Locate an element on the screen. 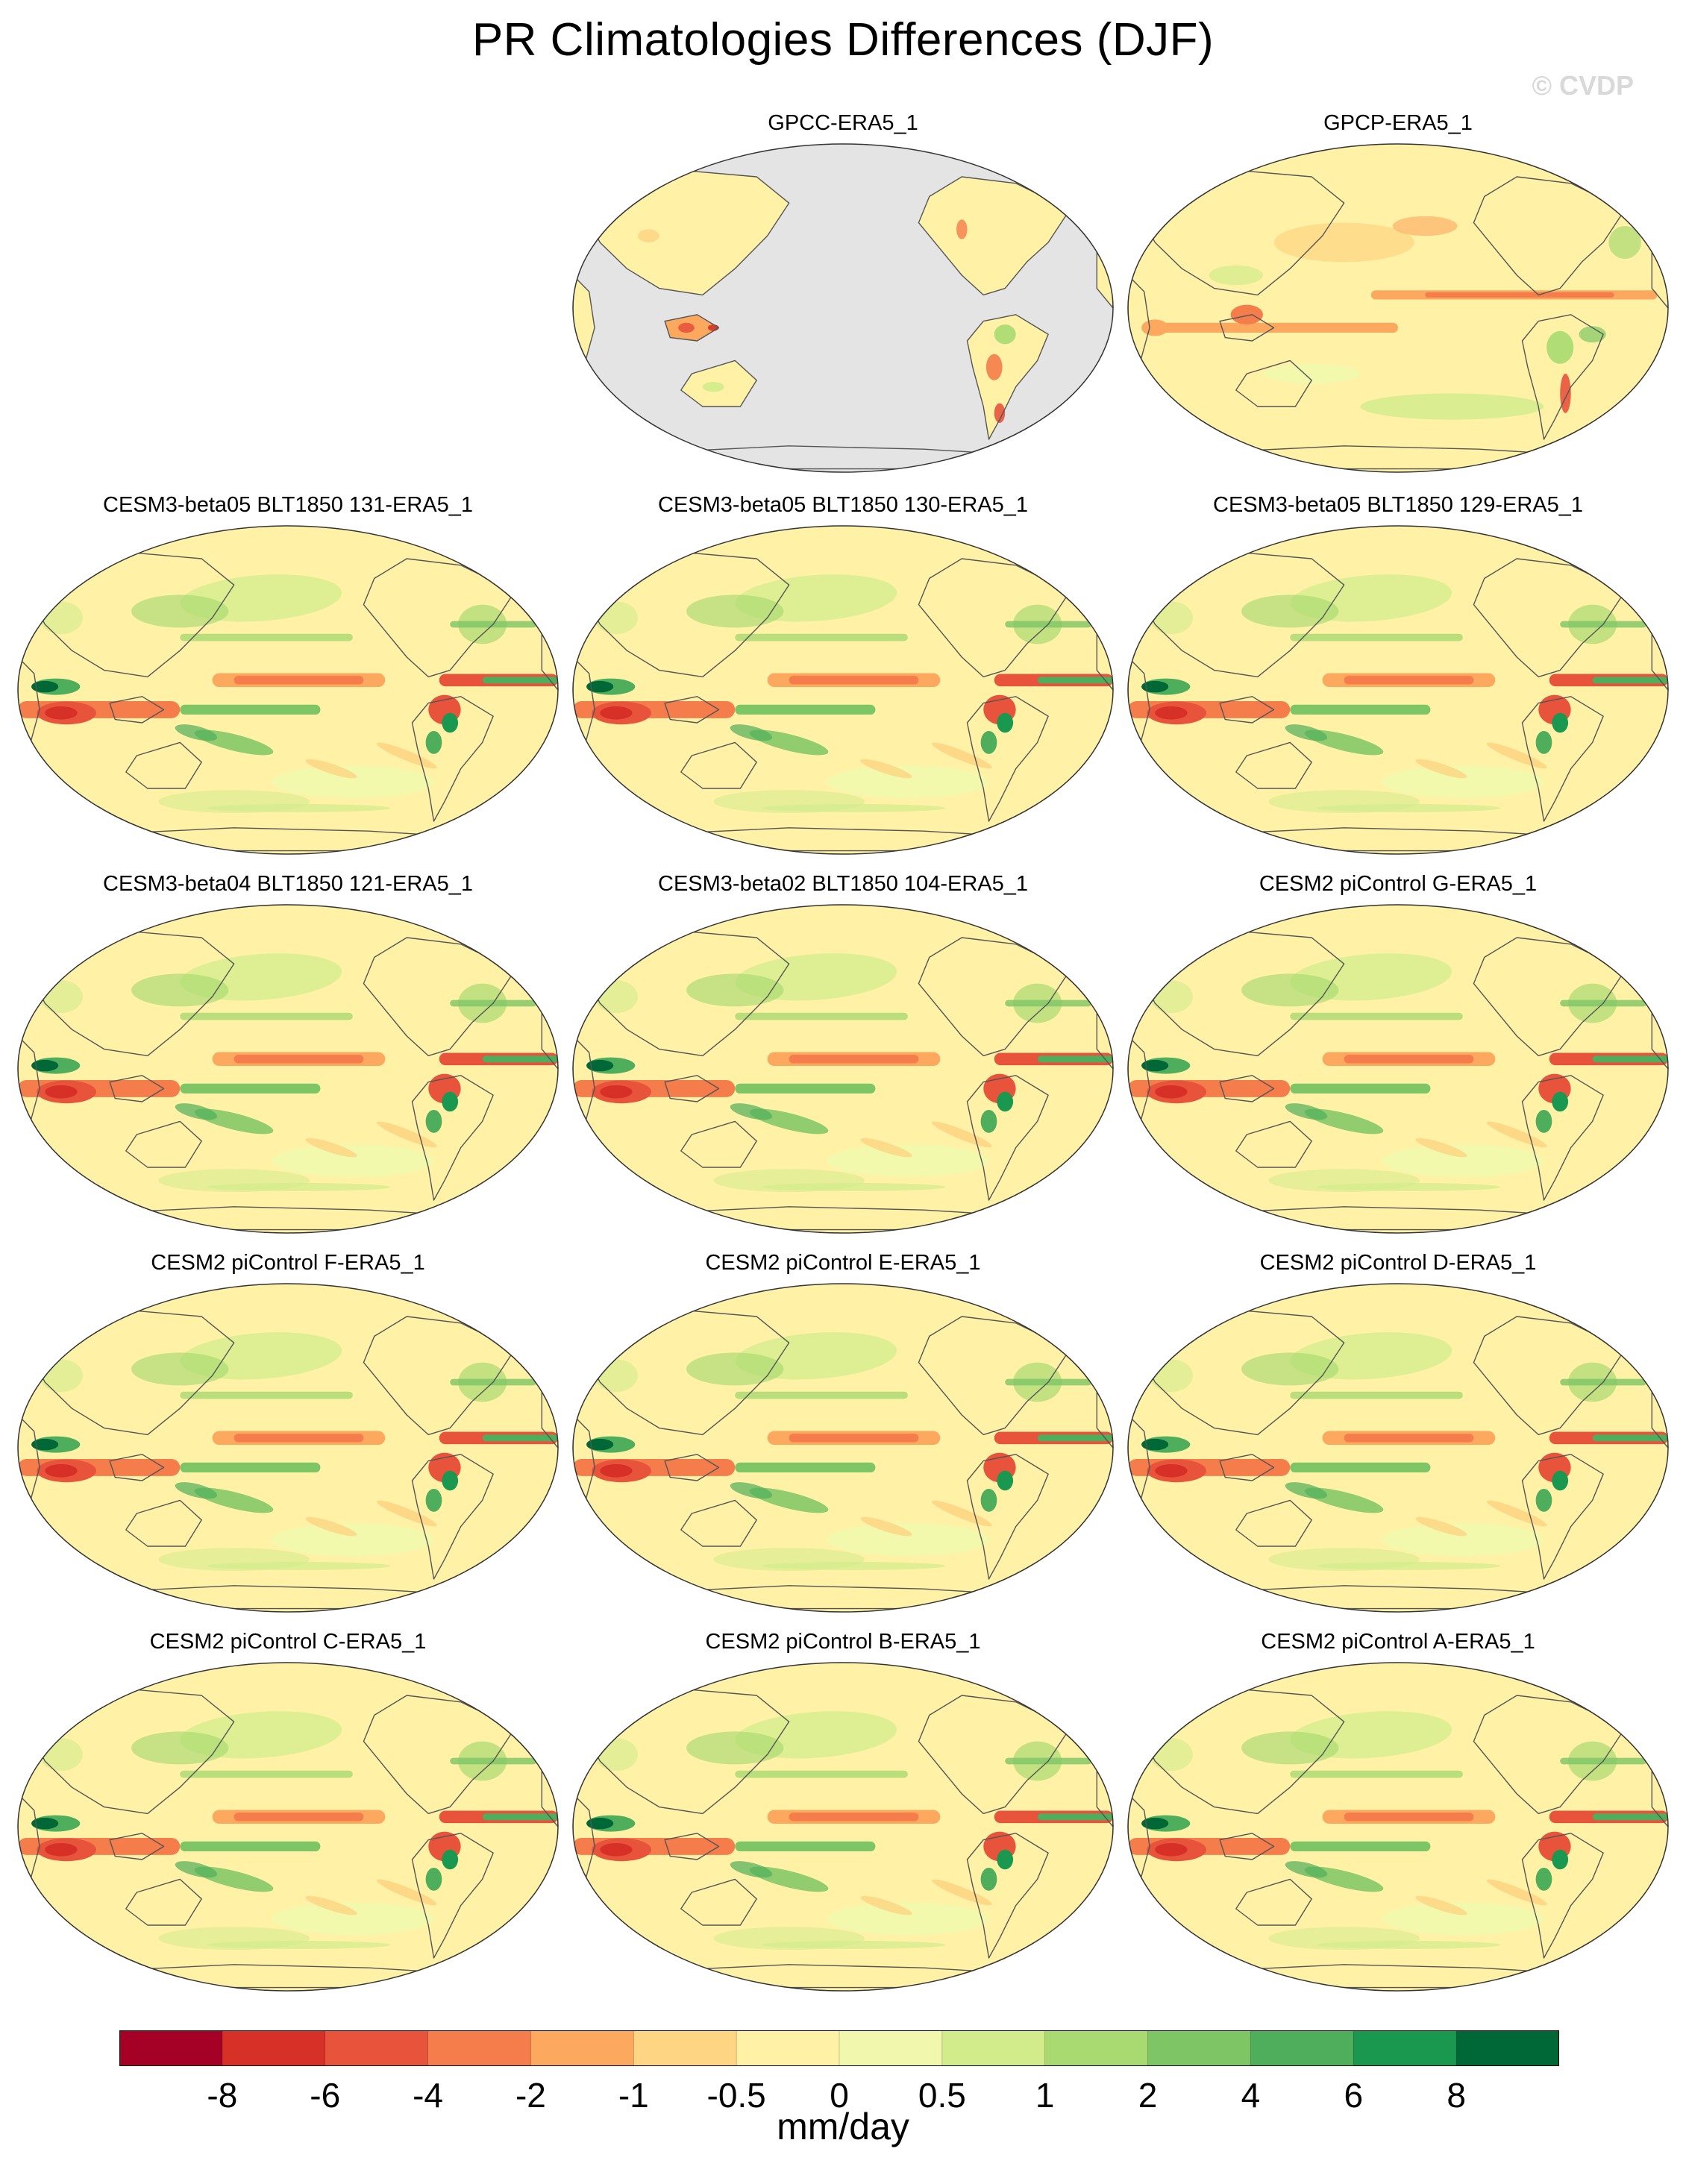 The width and height of the screenshot is (1686, 2184). figure-title: PR Climatologies Differences (DJF) is located at coordinates (843, 40).